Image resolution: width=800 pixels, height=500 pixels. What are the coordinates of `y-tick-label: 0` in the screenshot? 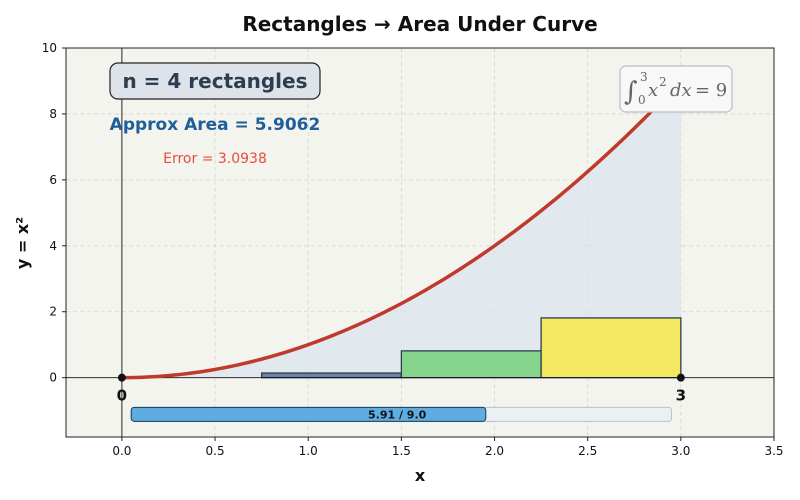 It's located at (53, 378).